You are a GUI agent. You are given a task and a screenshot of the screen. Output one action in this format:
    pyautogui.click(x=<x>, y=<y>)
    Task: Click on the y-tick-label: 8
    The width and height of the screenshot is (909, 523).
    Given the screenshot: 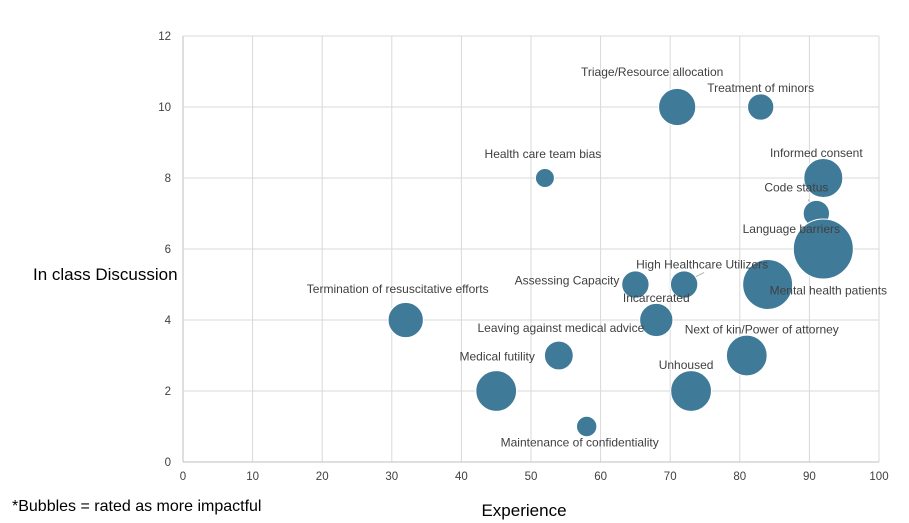 What is the action you would take?
    pyautogui.click(x=168, y=179)
    